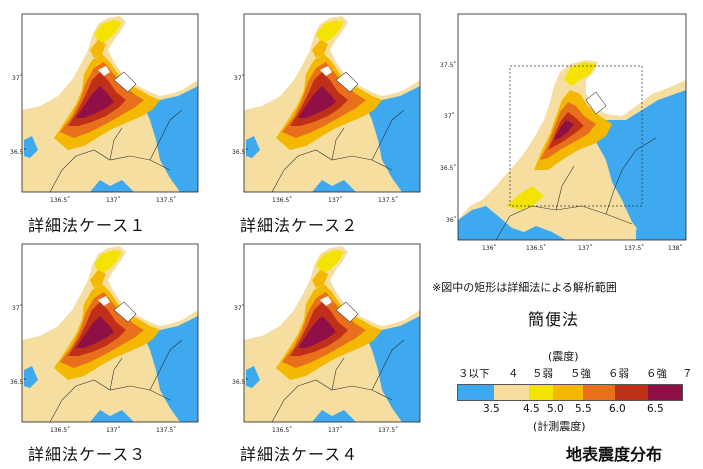  Describe the element at coordinates (655, 409) in the screenshot. I see `boundary-label: 6.5` at that location.